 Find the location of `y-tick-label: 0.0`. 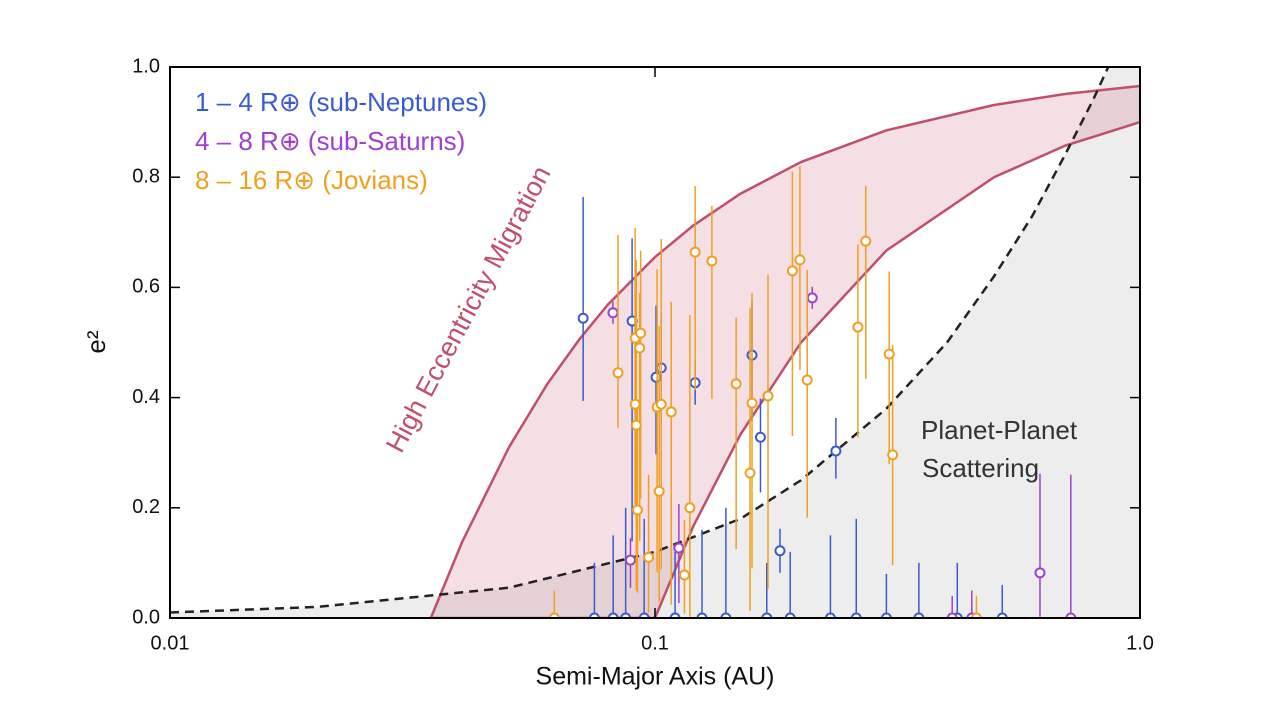

y-tick-label: 0.0 is located at coordinates (146, 617).